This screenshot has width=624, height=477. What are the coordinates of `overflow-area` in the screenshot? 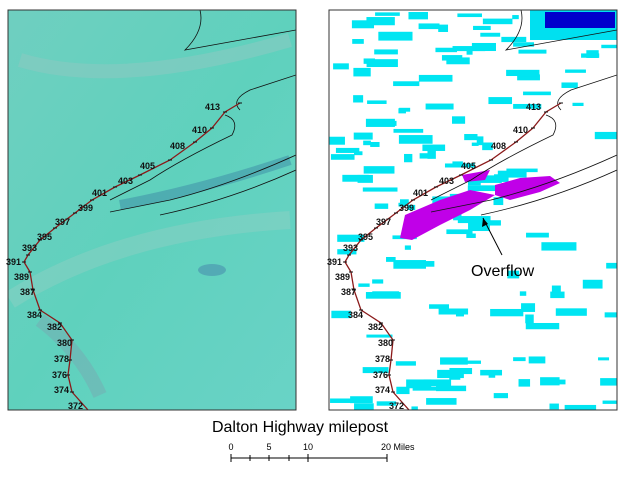 It's located at (447, 215).